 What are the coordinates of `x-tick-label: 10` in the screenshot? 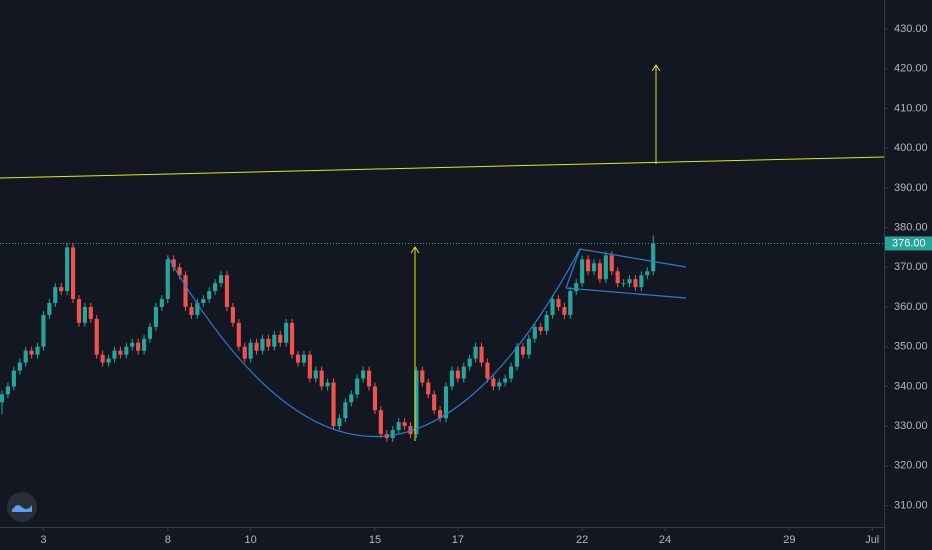 It's located at (251, 540).